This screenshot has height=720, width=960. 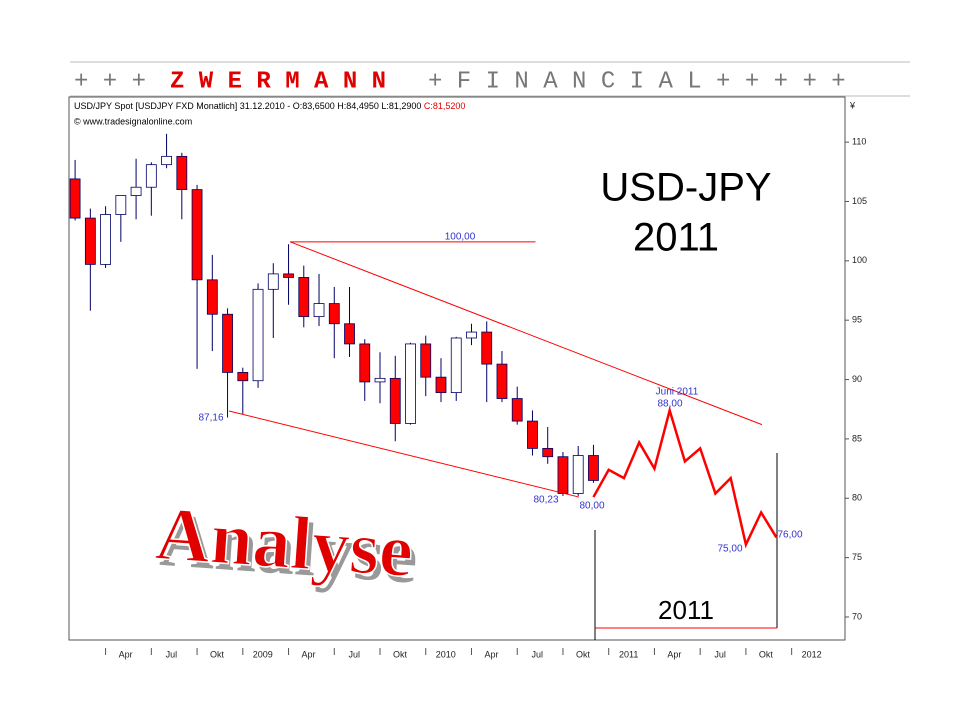 I want to click on y-tick-label: 90, so click(x=857, y=379).